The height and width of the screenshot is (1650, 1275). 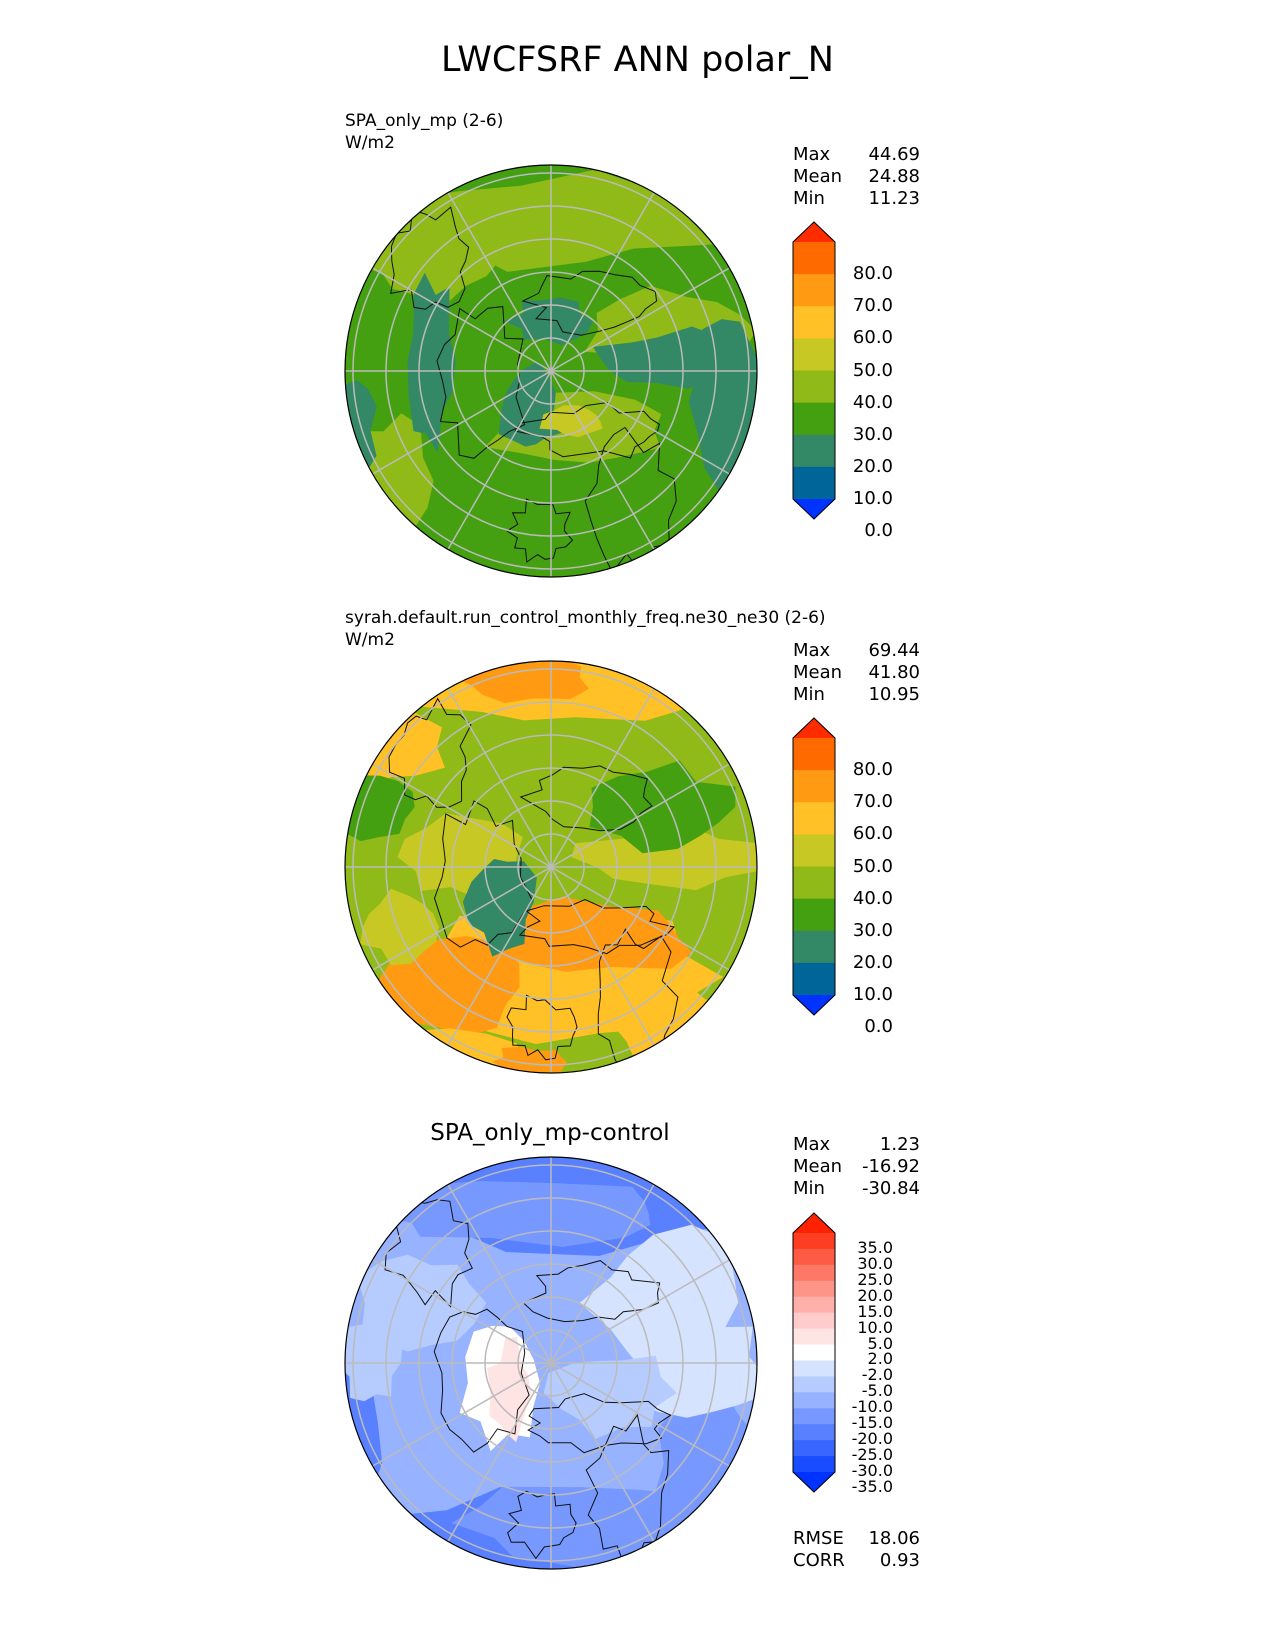 I want to click on panel1-stats: Max 44.69 Mean 24.88 Min 11.23, so click(x=856, y=177).